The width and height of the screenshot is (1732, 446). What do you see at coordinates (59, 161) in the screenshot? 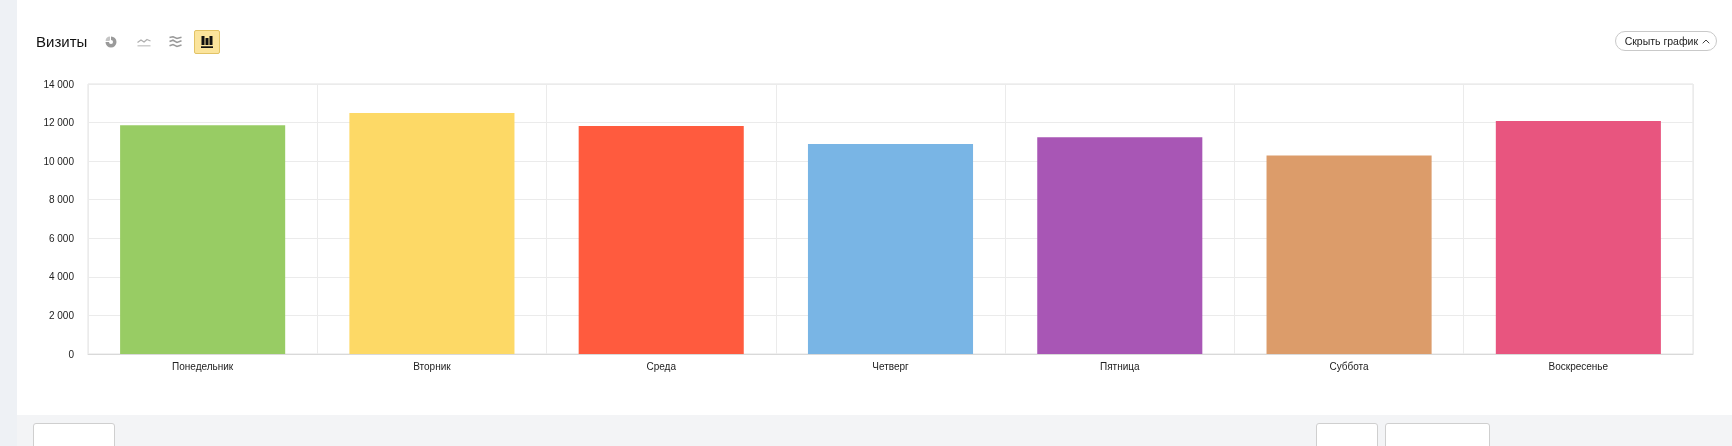
I see `y-tick-label: 10 000` at bounding box center [59, 161].